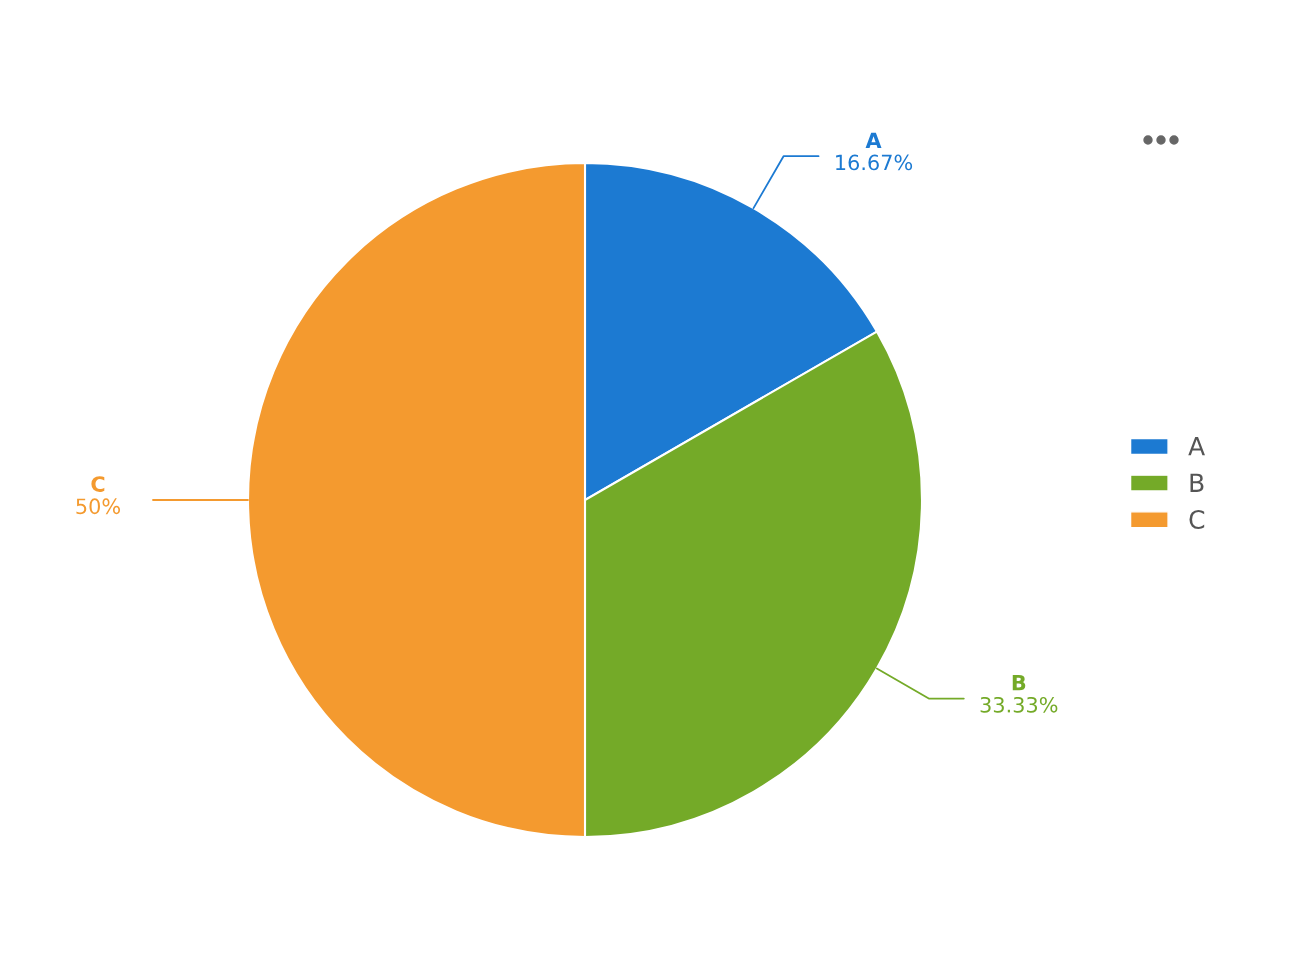 The height and width of the screenshot is (970, 1296). I want to click on legend-label: B, so click(1197, 482).